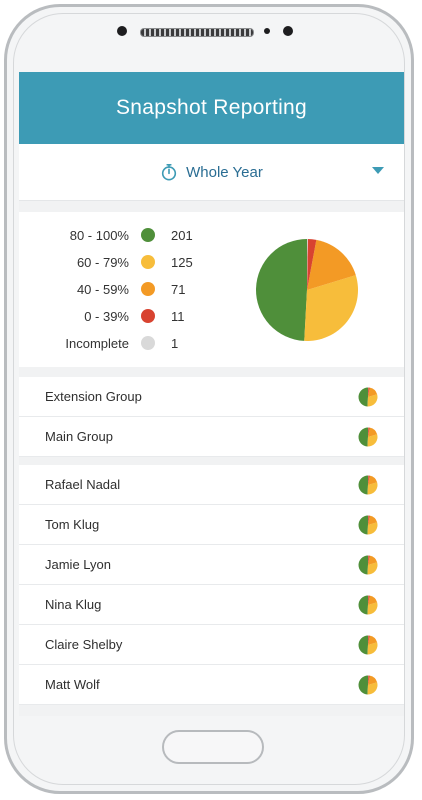 The height and width of the screenshot is (800, 422). I want to click on legend-range: 0 - 39%, so click(106, 316).